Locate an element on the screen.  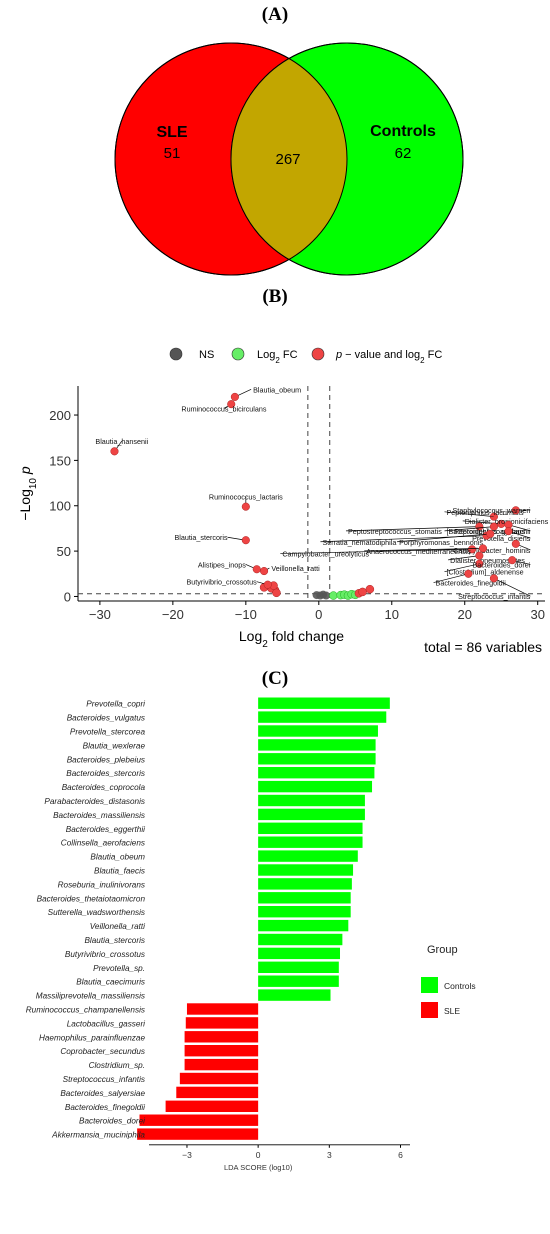
point-label: Ruminococcus_lactaris is located at coordinates (246, 496).